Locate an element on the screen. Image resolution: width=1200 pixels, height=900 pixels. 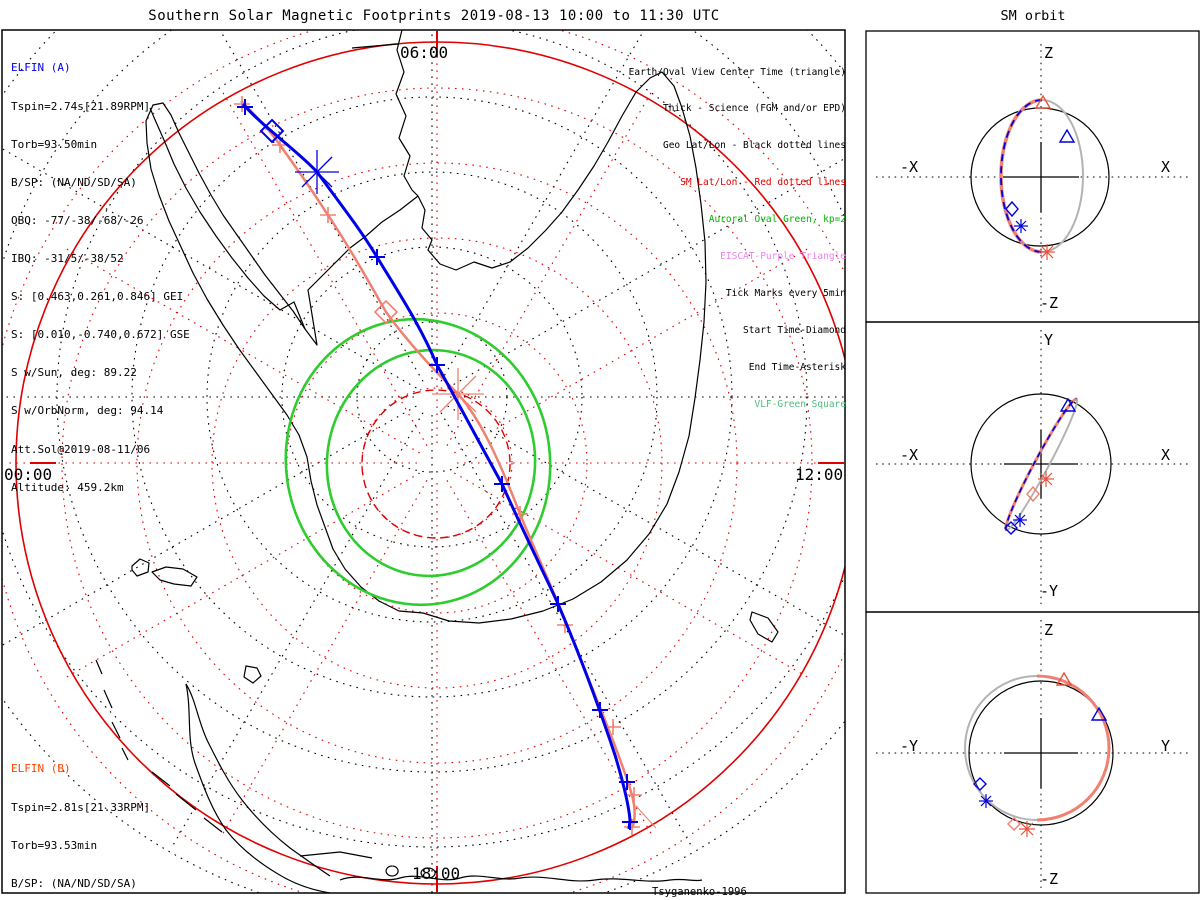
elfin-a-end-asterisk is located at coordinates (317, 172).